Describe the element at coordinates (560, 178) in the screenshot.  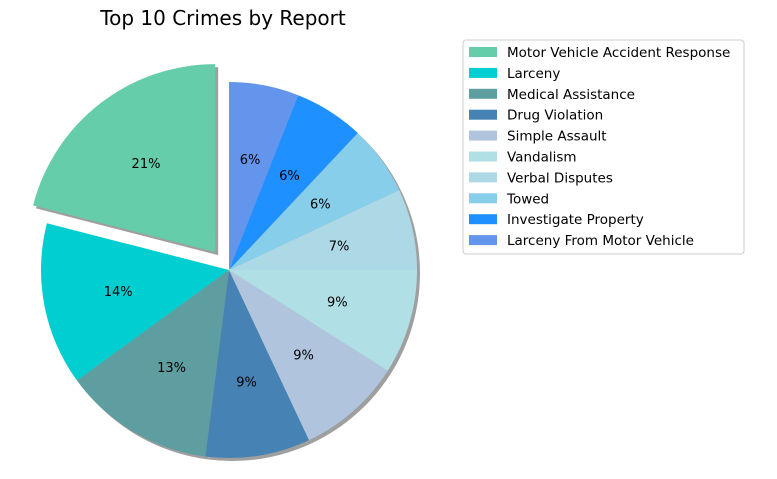
I see `legend-label-verbal-disputes: Verbal Disputes` at that location.